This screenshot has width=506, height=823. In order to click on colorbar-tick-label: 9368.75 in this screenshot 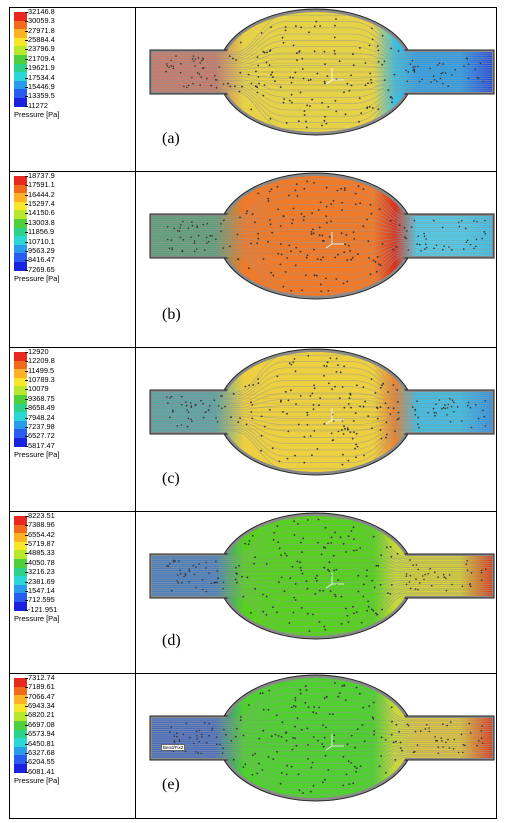, I will do `click(40, 398)`.